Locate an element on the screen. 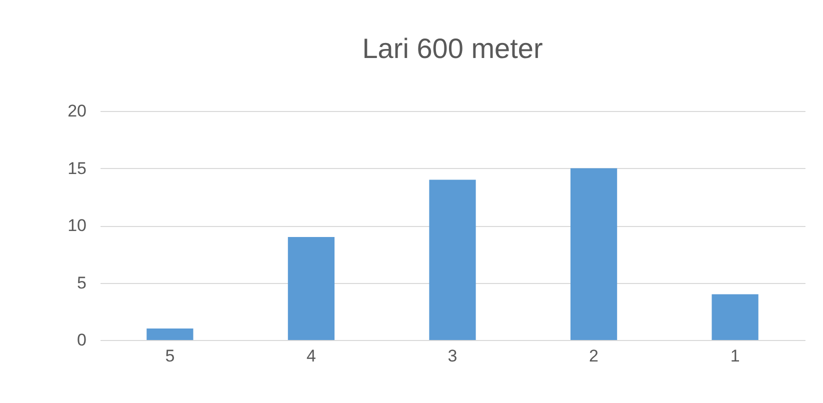 Image resolution: width=823 pixels, height=403 pixels. x-tick-label: 4 is located at coordinates (311, 356).